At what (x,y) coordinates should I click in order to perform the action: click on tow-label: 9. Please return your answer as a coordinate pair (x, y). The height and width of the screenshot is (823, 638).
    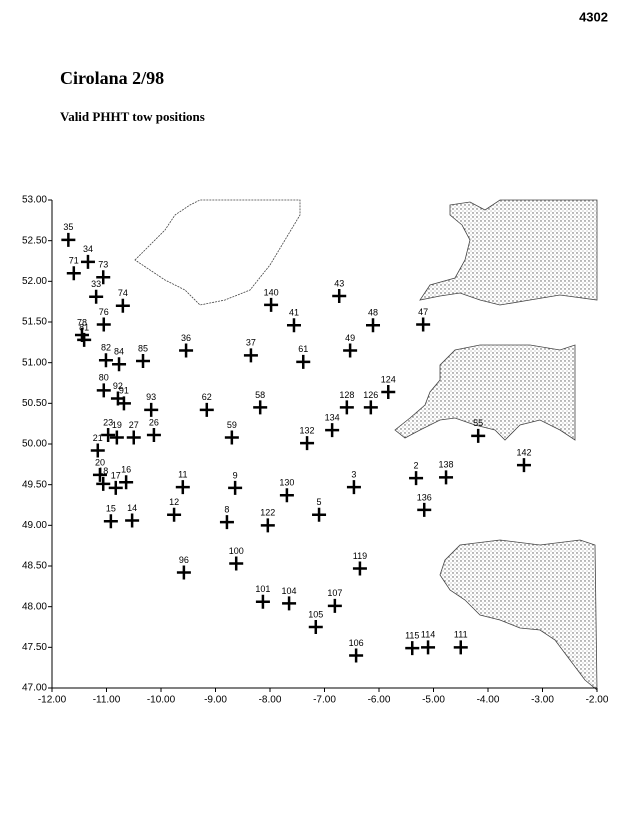
    Looking at the image, I should click on (235, 475).